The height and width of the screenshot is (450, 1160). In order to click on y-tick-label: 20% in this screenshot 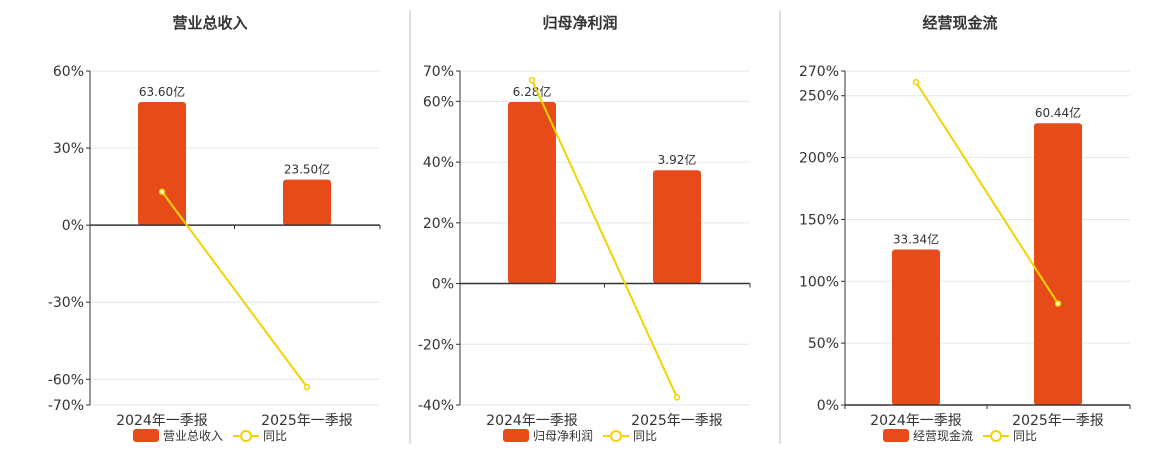, I will do `click(438, 224)`.